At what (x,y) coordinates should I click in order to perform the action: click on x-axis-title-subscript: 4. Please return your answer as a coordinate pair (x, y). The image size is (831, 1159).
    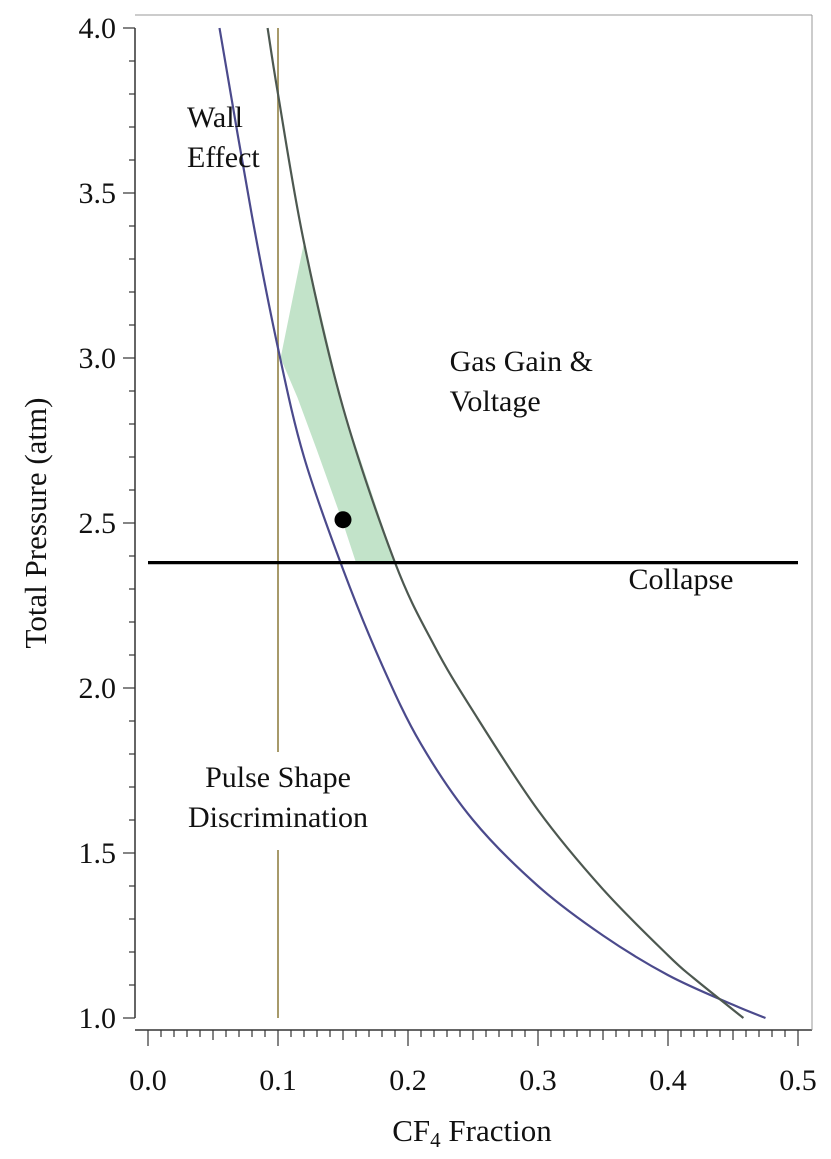
    Looking at the image, I should click on (435, 1140).